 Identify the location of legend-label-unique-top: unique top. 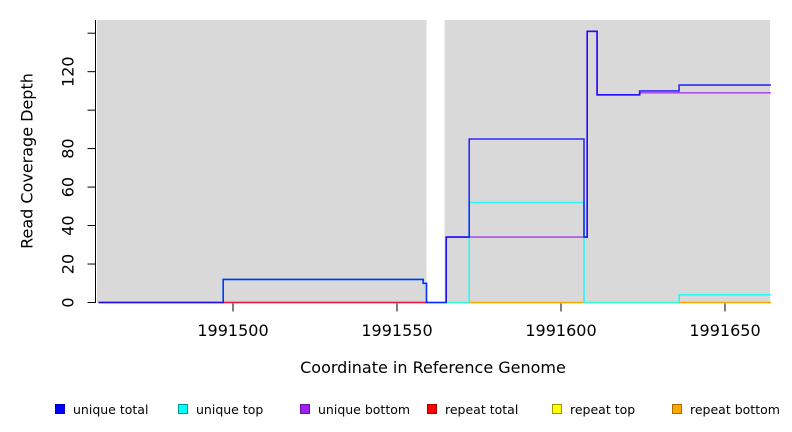
(230, 409).